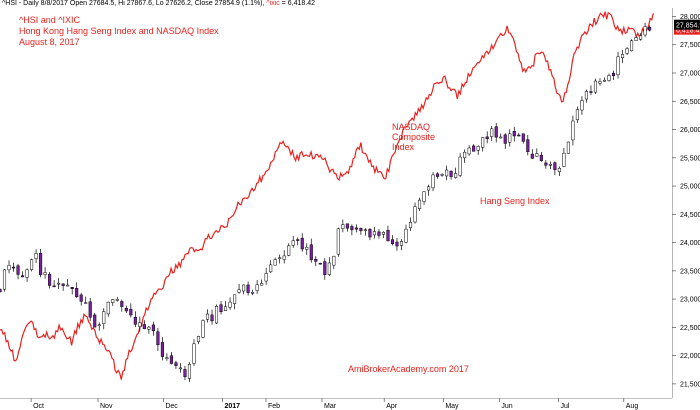 The width and height of the screenshot is (700, 410). What do you see at coordinates (690, 384) in the screenshot?
I see `y-tick-label: 21,500` at bounding box center [690, 384].